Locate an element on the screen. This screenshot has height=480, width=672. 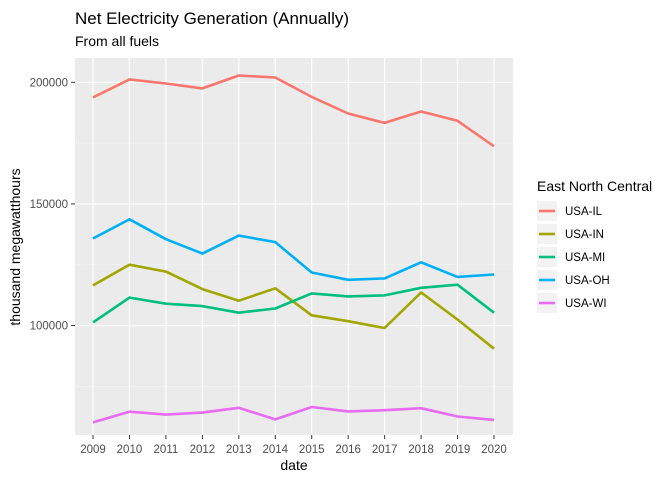
x-tick-label: 2014 is located at coordinates (275, 450).